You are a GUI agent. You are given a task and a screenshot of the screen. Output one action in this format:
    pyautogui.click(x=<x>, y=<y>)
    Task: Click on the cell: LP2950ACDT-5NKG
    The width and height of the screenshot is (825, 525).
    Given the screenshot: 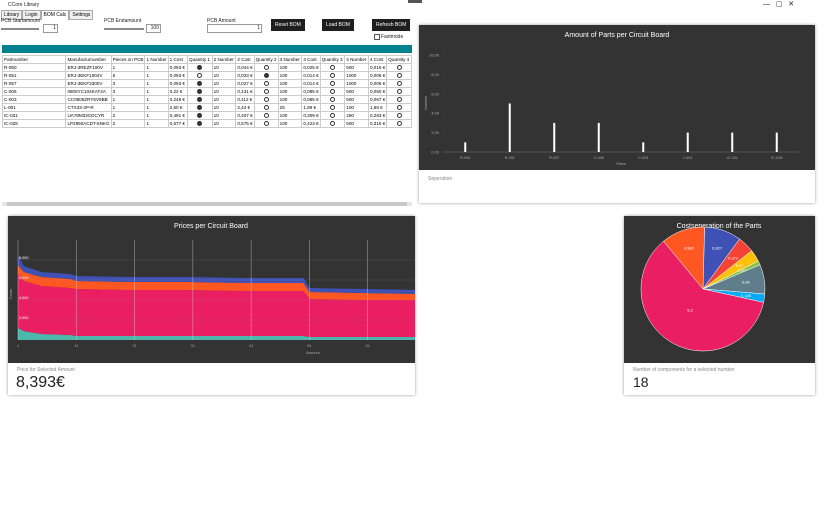 What is the action you would take?
    pyautogui.click(x=88, y=123)
    